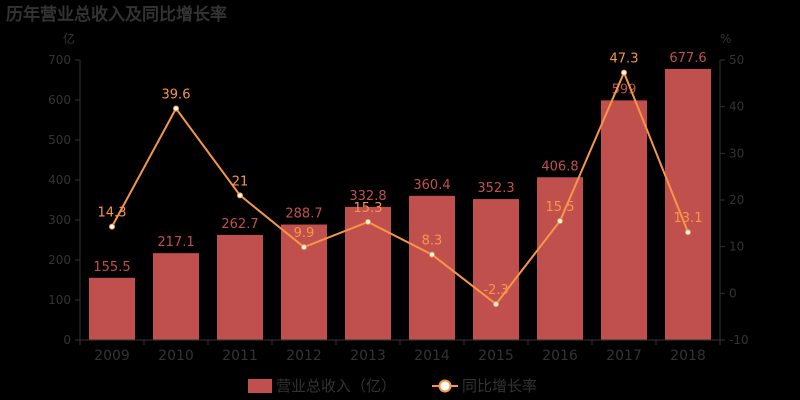 This screenshot has width=800, height=400. I want to click on left-axis: 0 100 200 300 400 500 600 700 亿, so click(64, 189).